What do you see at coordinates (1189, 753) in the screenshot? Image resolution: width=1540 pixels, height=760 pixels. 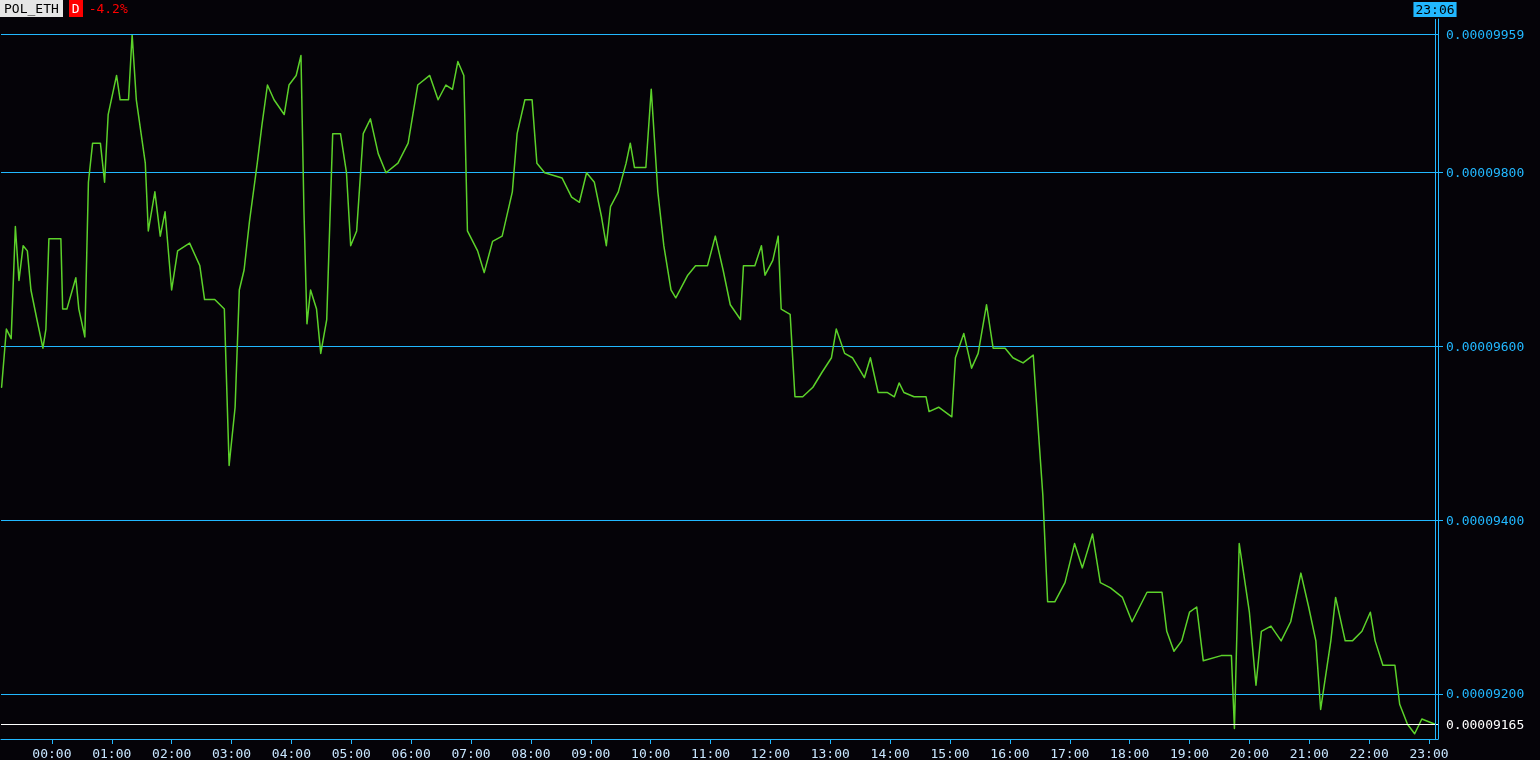 I see `x-tick-label: 19:00` at bounding box center [1189, 753].